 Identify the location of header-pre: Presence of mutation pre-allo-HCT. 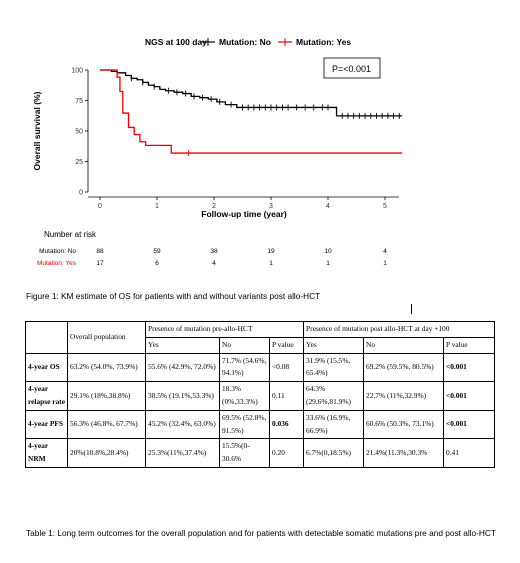
(224, 329).